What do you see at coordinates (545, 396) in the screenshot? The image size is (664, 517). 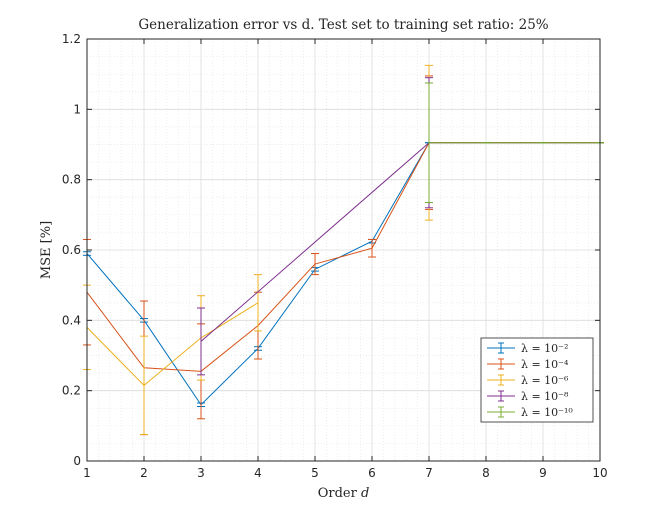 I see `legend-label: λ = 10⁻⁸` at bounding box center [545, 396].